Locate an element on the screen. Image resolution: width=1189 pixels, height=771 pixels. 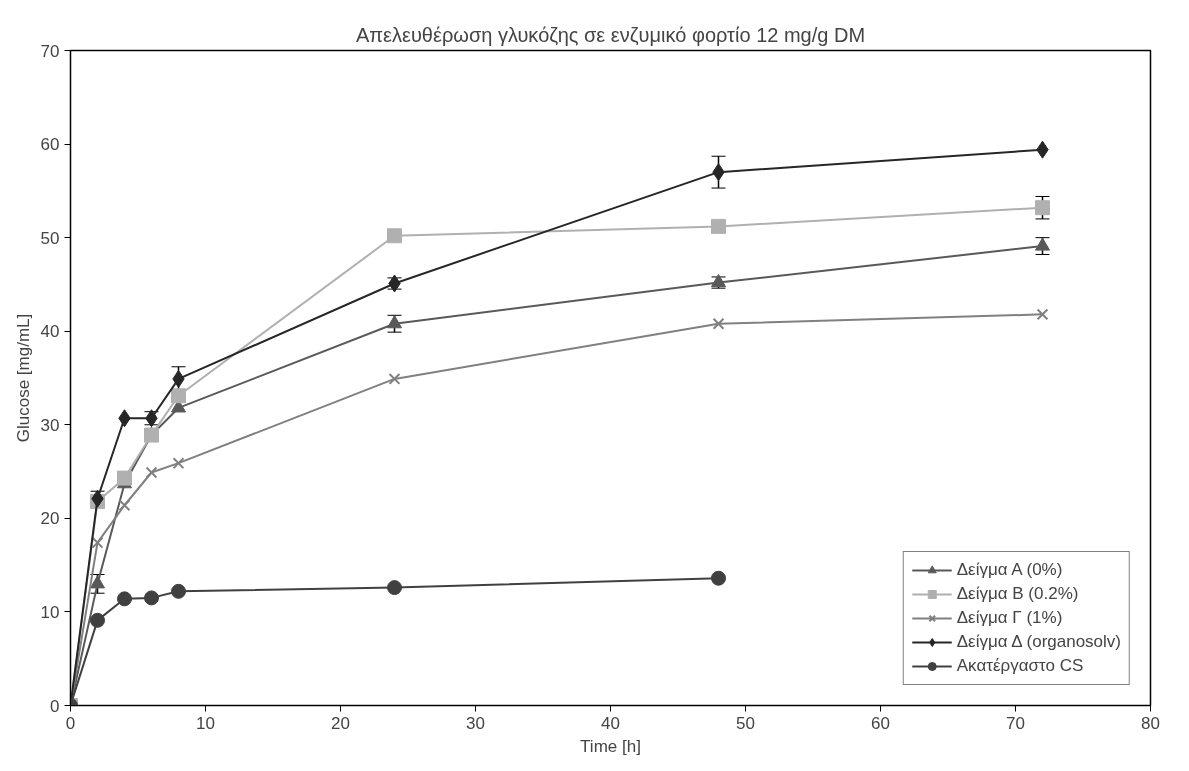
legend-label: Δείγμα Γ (1%) is located at coordinates (1009, 618).